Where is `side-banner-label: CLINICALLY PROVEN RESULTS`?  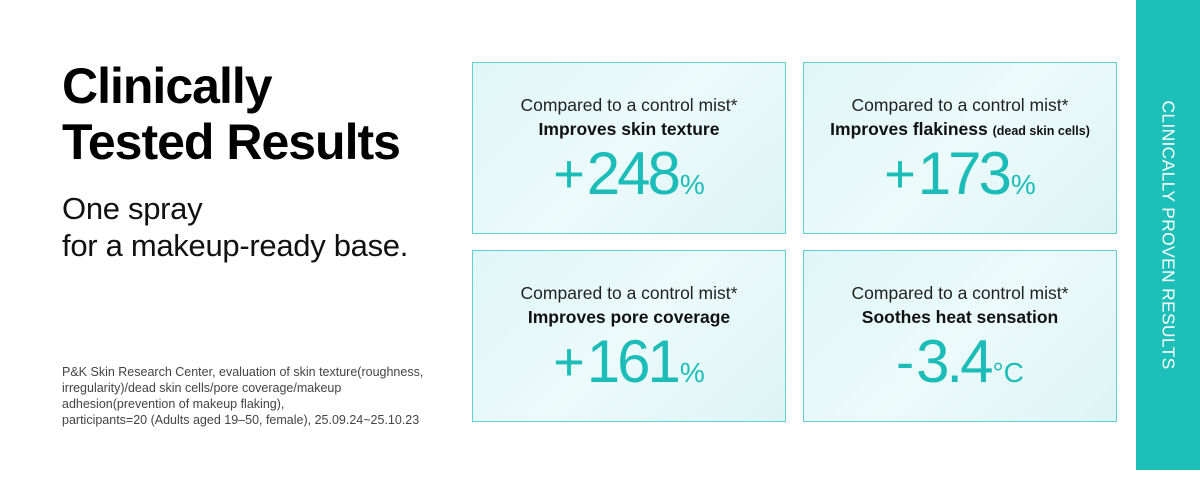
side-banner-label: CLINICALLY PROVEN RESULTS is located at coordinates (1168, 235).